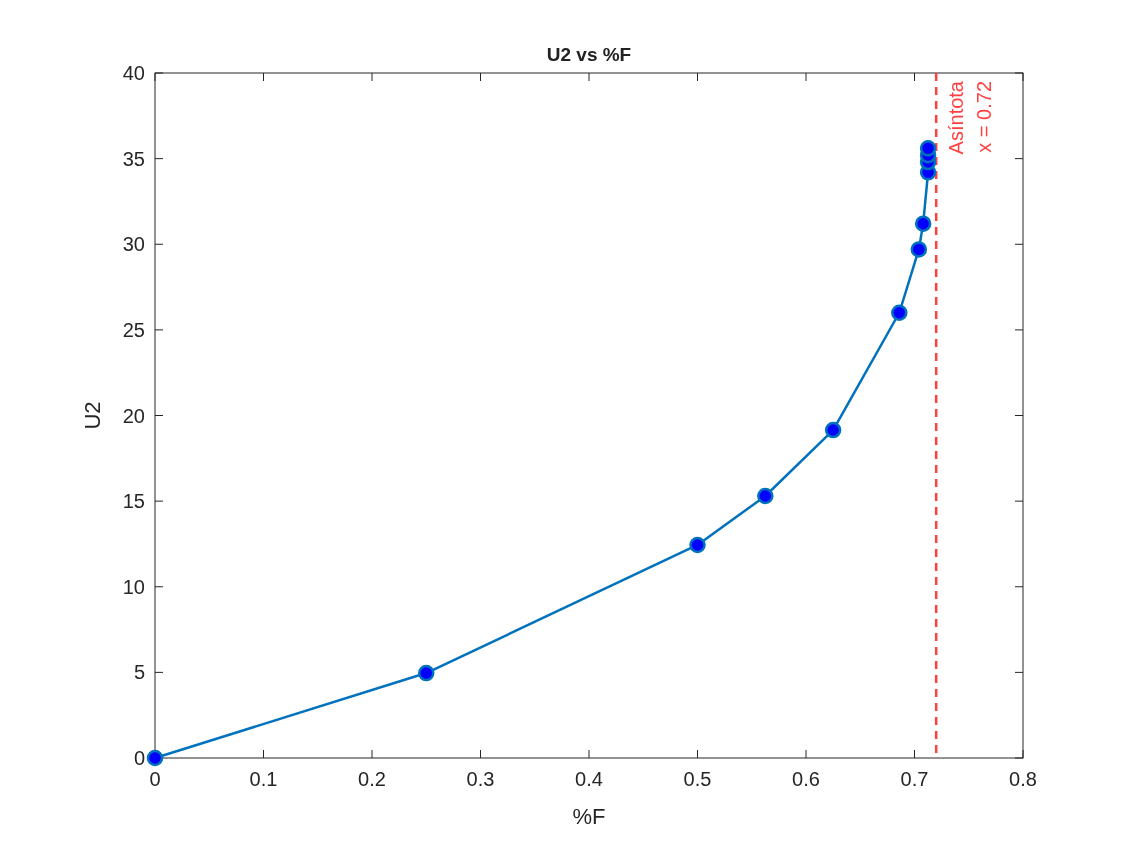 This screenshot has height=849, width=1126. What do you see at coordinates (133, 586) in the screenshot?
I see `y-tick-label: 10` at bounding box center [133, 586].